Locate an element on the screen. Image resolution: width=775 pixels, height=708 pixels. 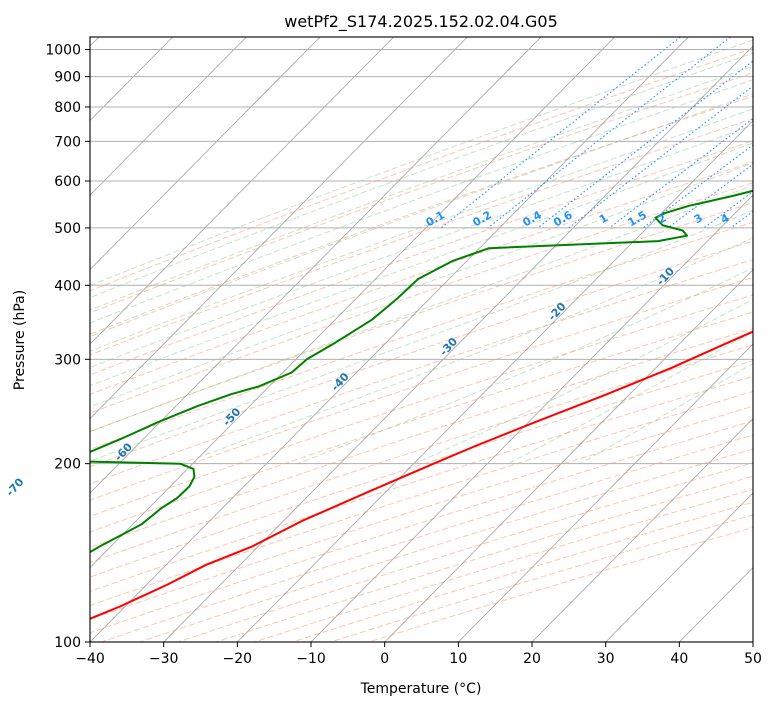
mixing-ratio-label: 0.6 is located at coordinates (563, 218).